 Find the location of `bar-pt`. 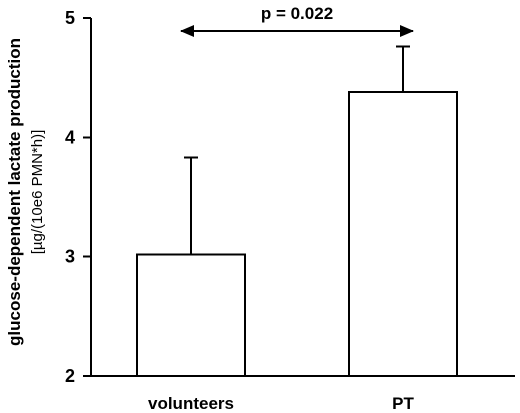

bar-pt is located at coordinates (403, 233).